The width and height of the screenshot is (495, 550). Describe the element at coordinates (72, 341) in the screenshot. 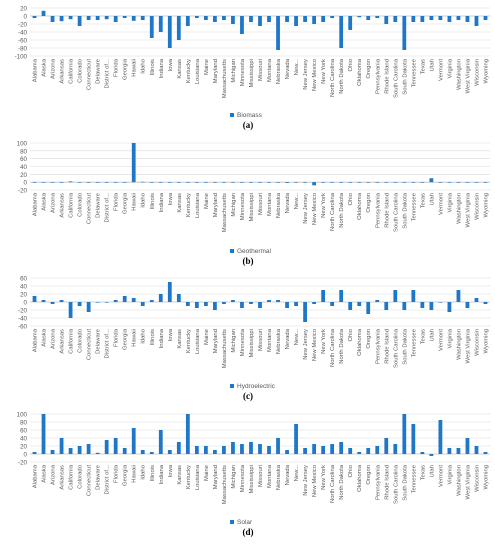

I see `x-tick-label: California` at that location.